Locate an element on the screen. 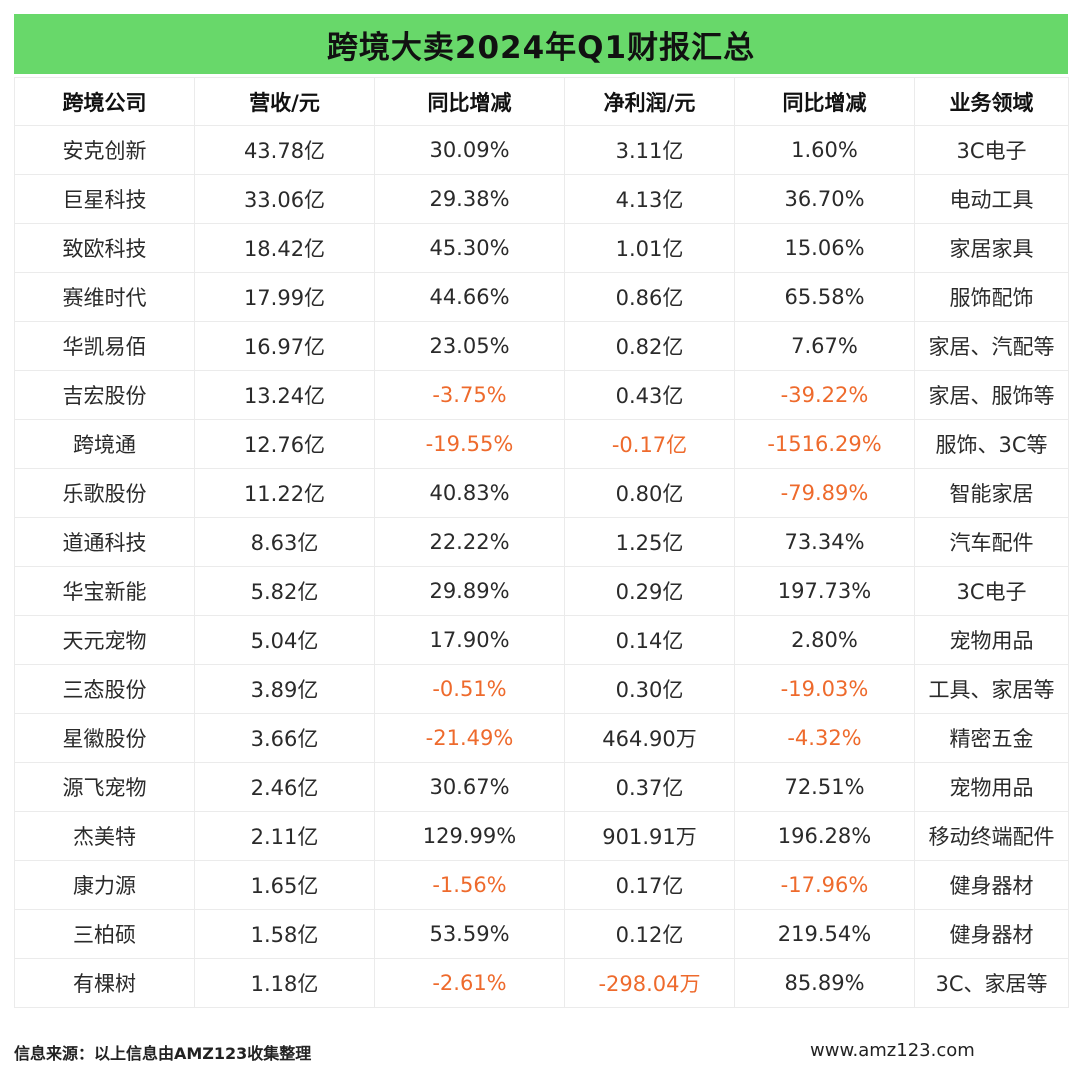  net-profit-cell: 464.90万 is located at coordinates (649, 738).